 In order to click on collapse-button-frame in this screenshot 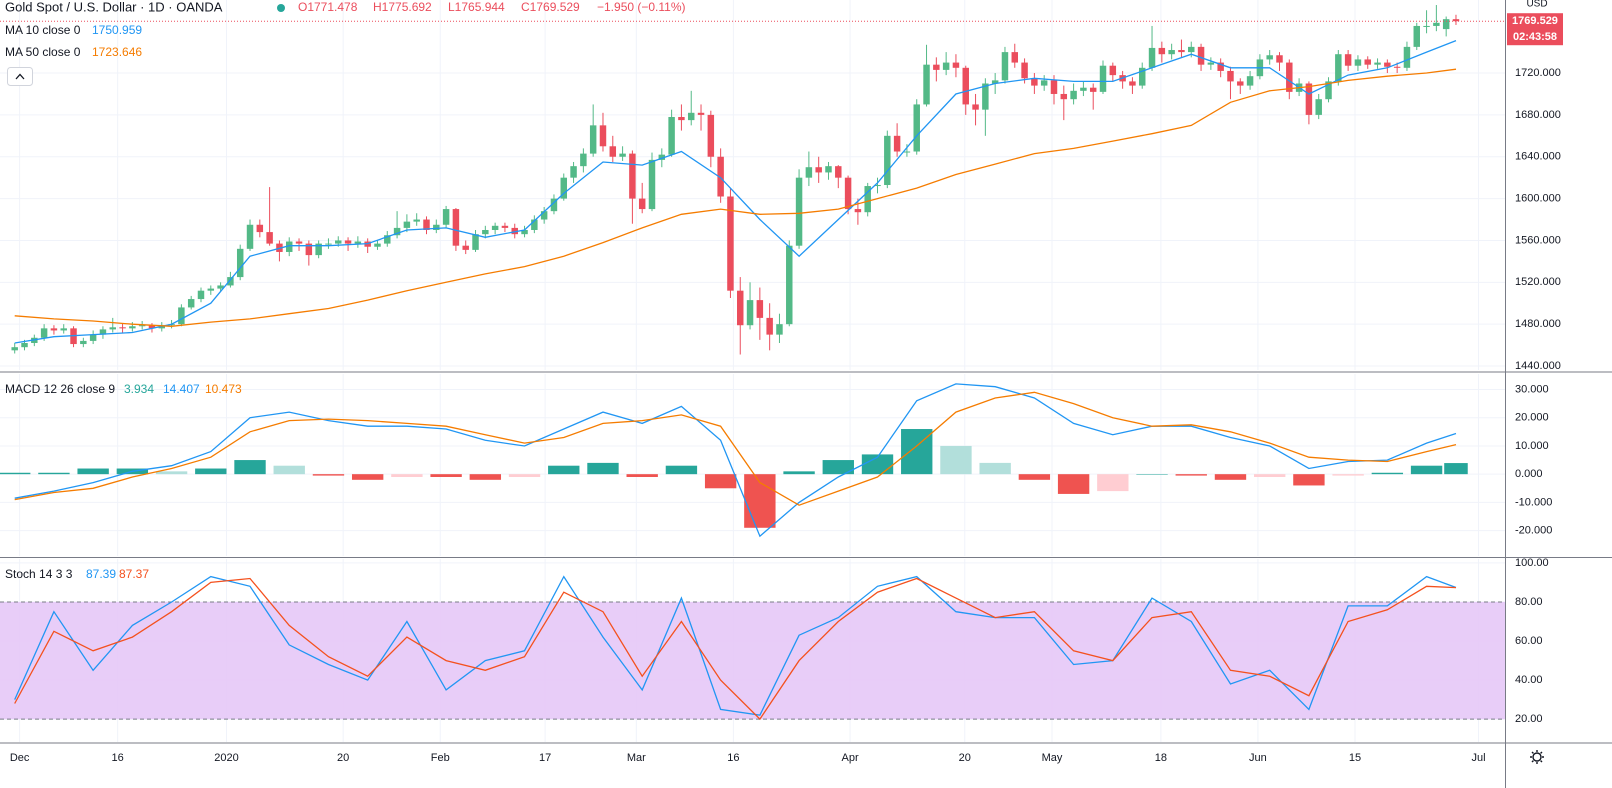, I will do `click(20, 76)`.